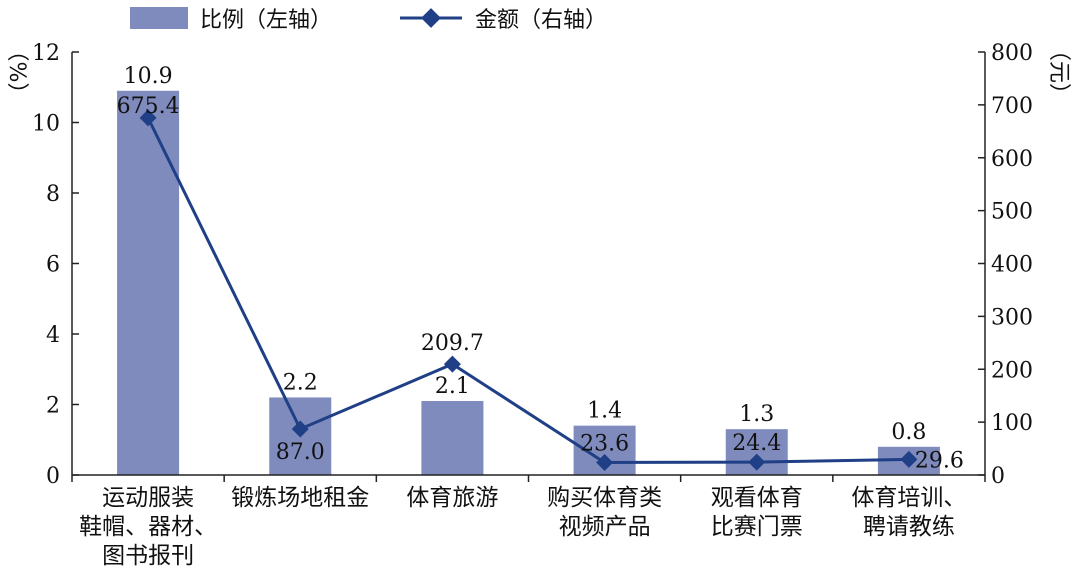 Image resolution: width=1080 pixels, height=579 pixels. I want to click on category-label: 体育培训、聘请教练, so click(908, 512).